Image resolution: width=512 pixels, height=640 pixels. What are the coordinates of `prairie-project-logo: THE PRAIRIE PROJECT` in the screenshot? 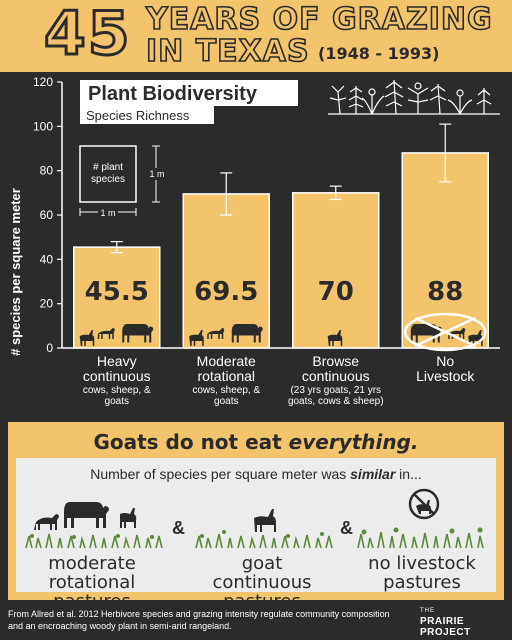 It's located at (463, 623).